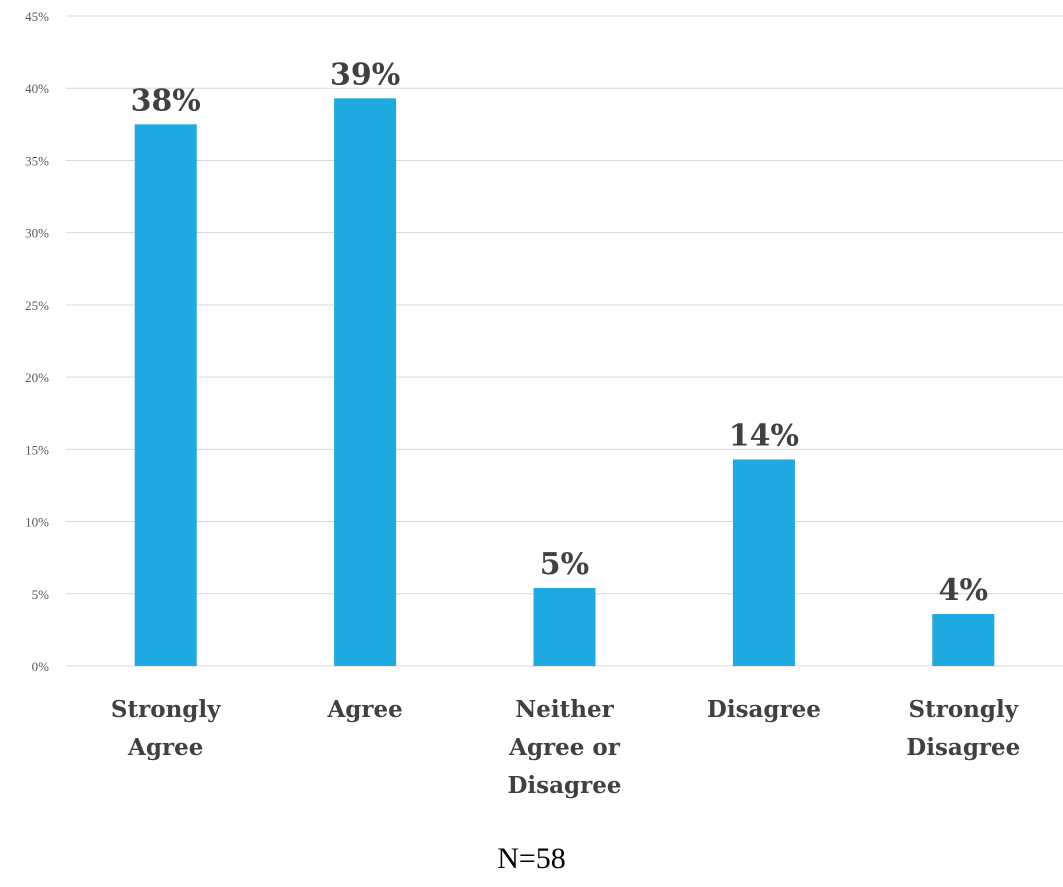  Describe the element at coordinates (37, 16) in the screenshot. I see `y-tick-label: 45%` at that location.